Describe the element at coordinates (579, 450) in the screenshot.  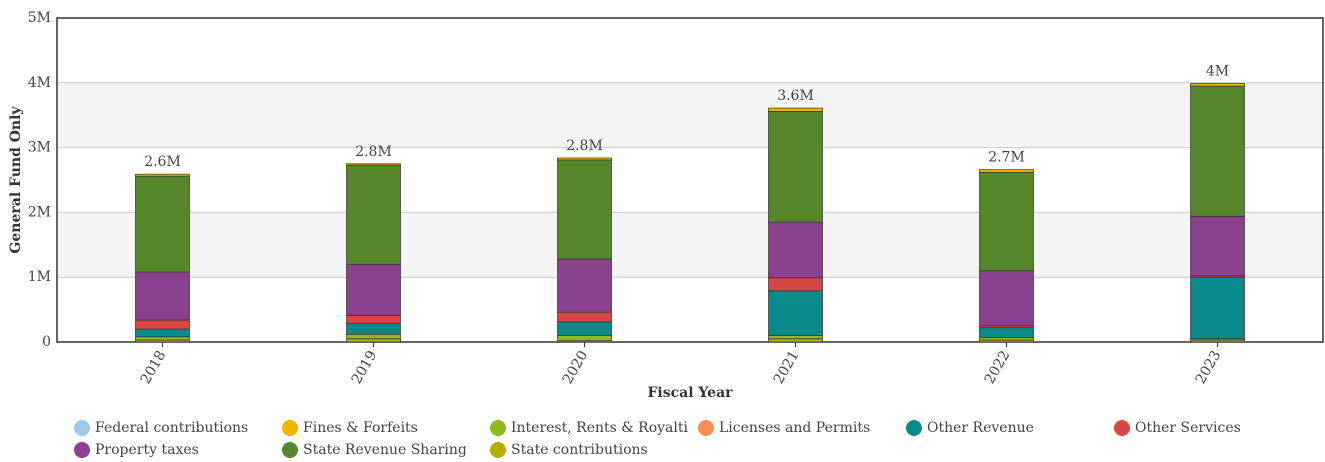
I see `legend-label: State contributions` at that location.